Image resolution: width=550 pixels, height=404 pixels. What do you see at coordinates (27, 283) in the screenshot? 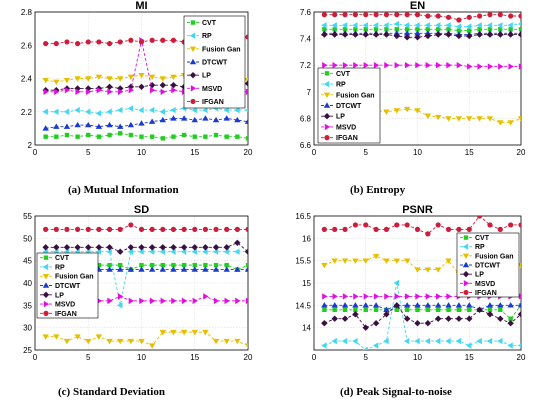
I see `y-tick-label: 40` at bounding box center [27, 283].